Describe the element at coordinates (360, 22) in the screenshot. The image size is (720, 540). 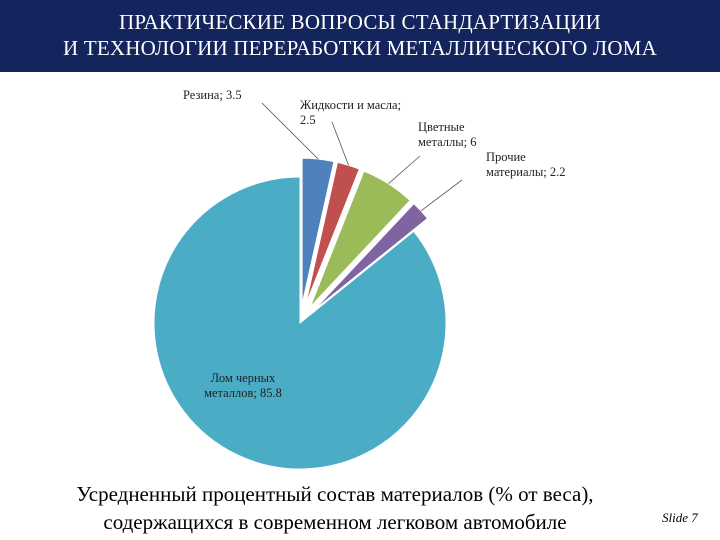
I see `title-line-1: ПРАКТИЧЕСКИЕ ВОПРОСЫ СТАНДАРТИЗАЦИИ` at that location.